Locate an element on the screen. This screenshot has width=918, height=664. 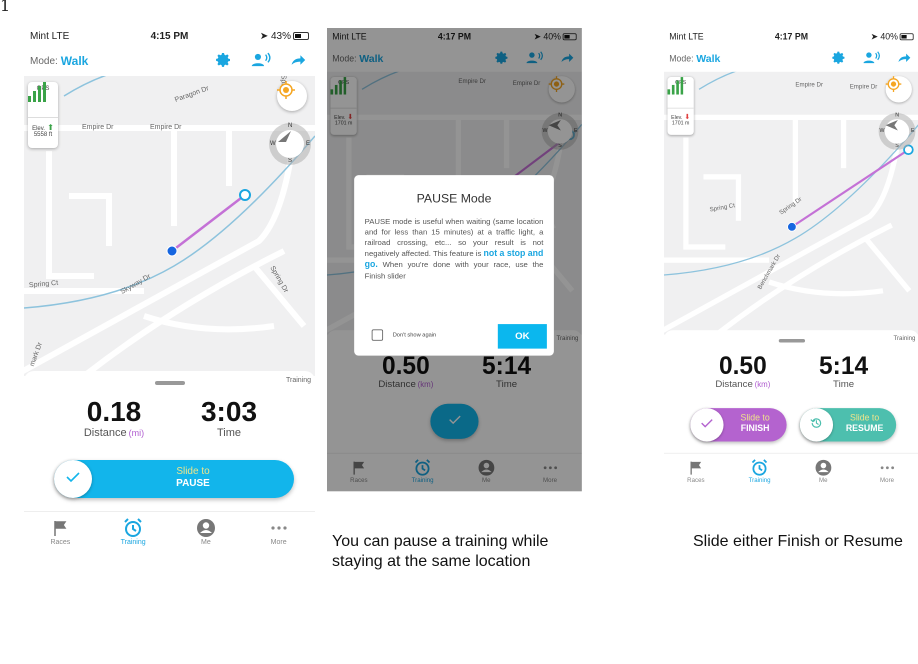
map-canvas is located at coordinates (169, 226).